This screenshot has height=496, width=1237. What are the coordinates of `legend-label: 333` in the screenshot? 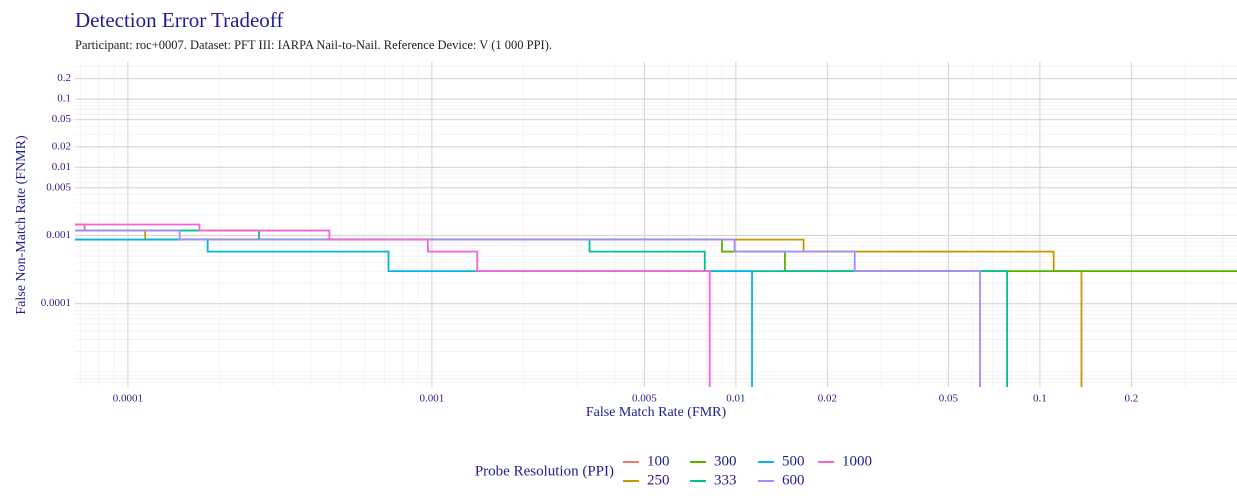 It's located at (725, 480).